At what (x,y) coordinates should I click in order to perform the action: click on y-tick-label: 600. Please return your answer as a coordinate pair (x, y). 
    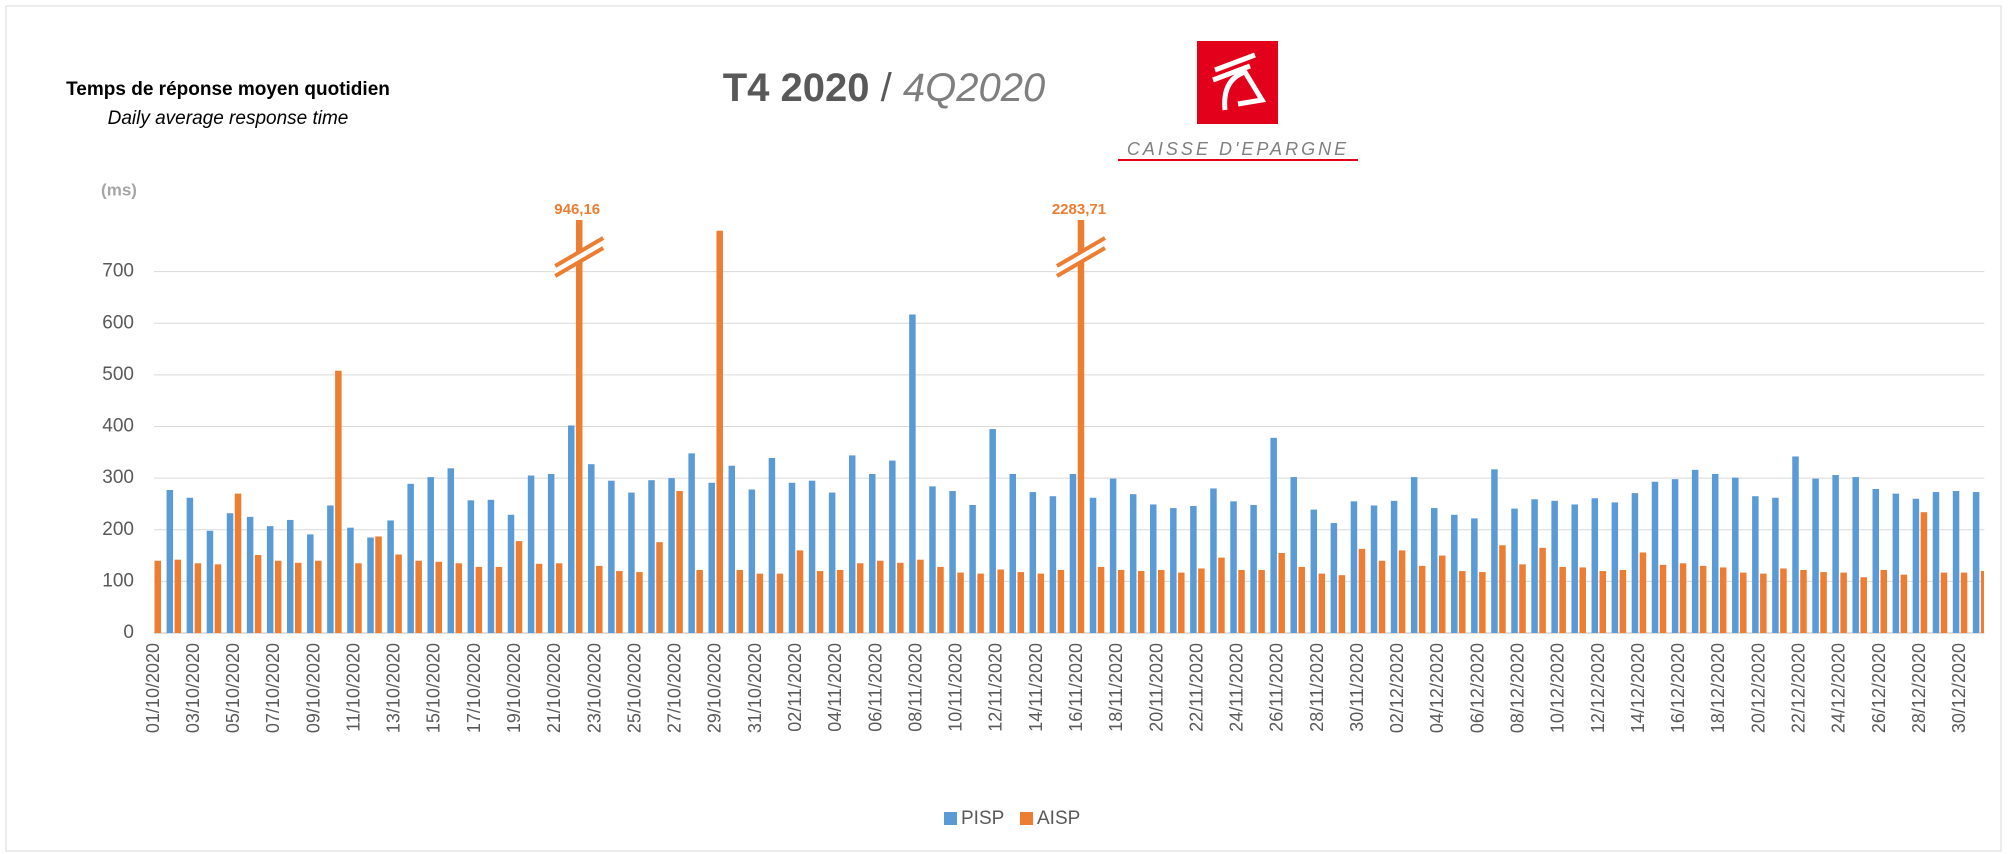
    Looking at the image, I should click on (118, 322).